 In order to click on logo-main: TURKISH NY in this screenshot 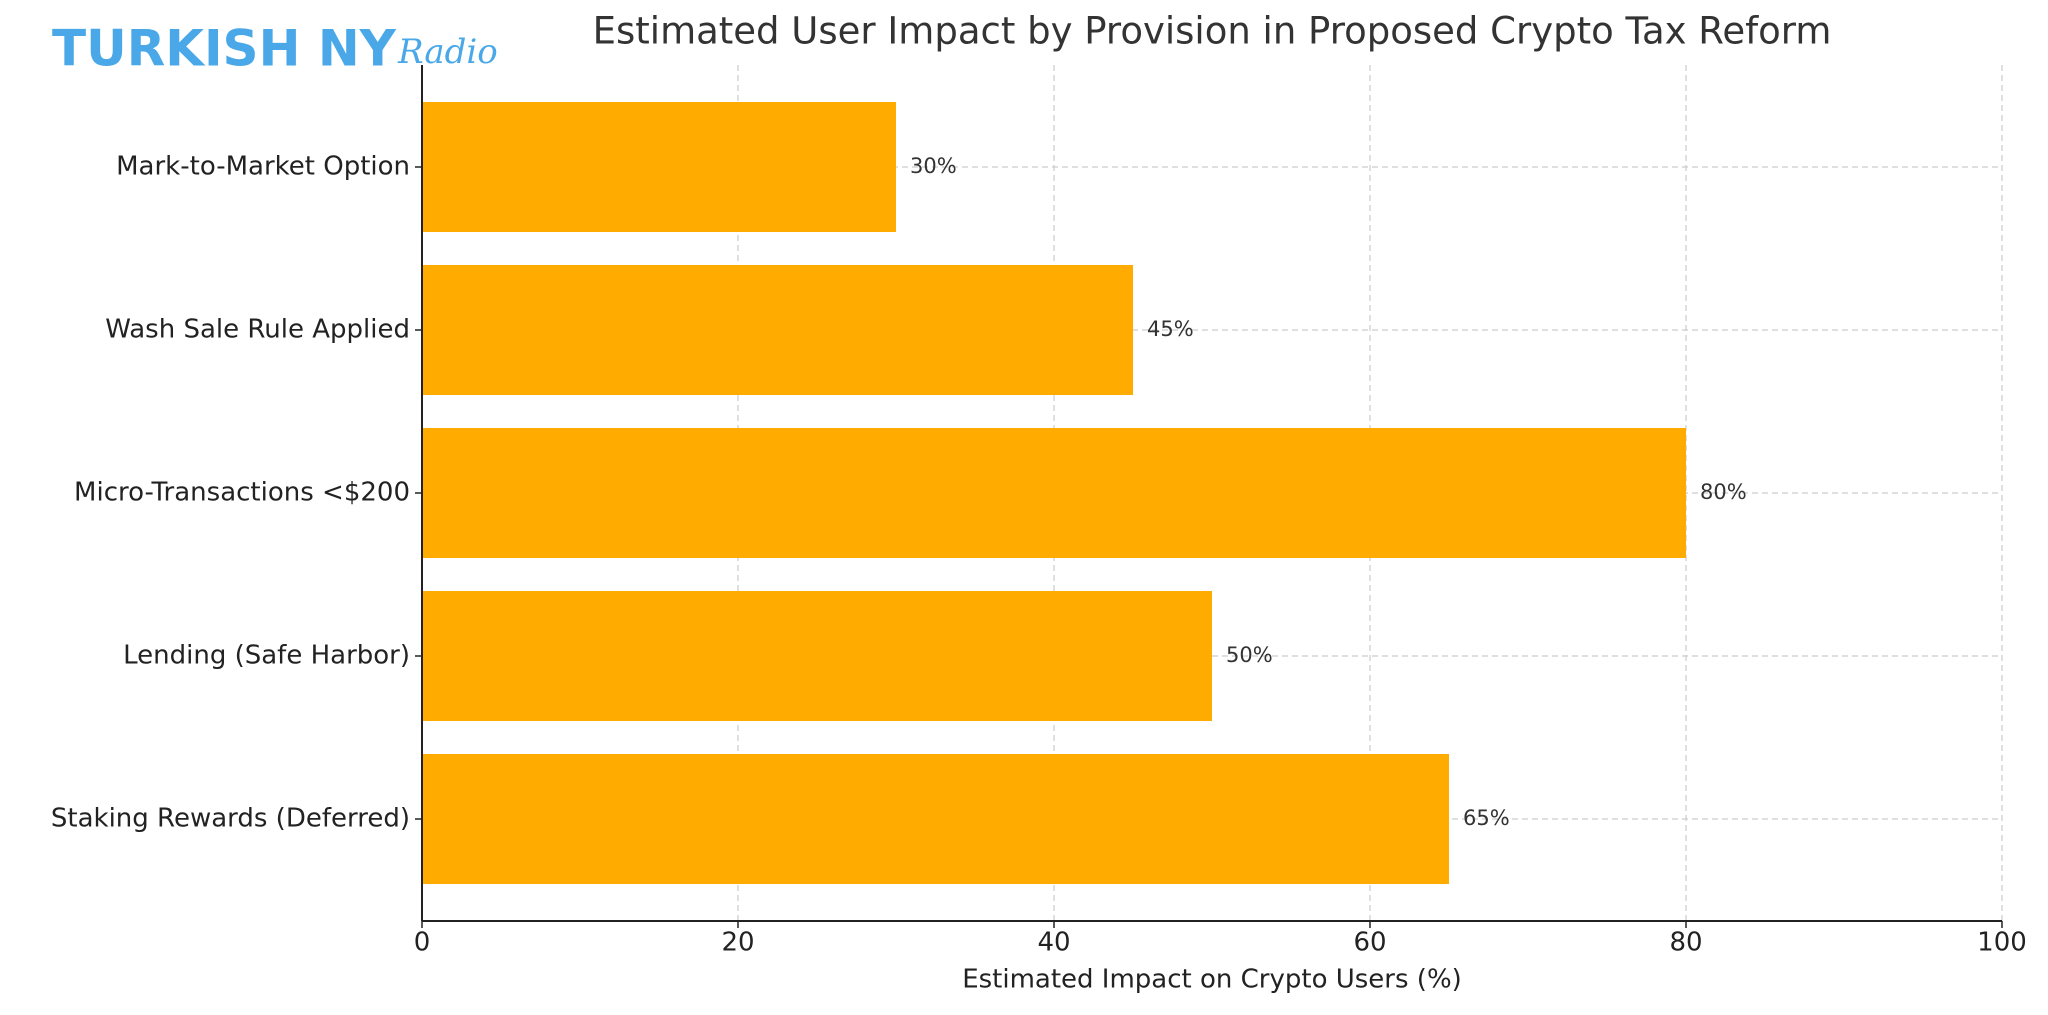, I will do `click(224, 49)`.